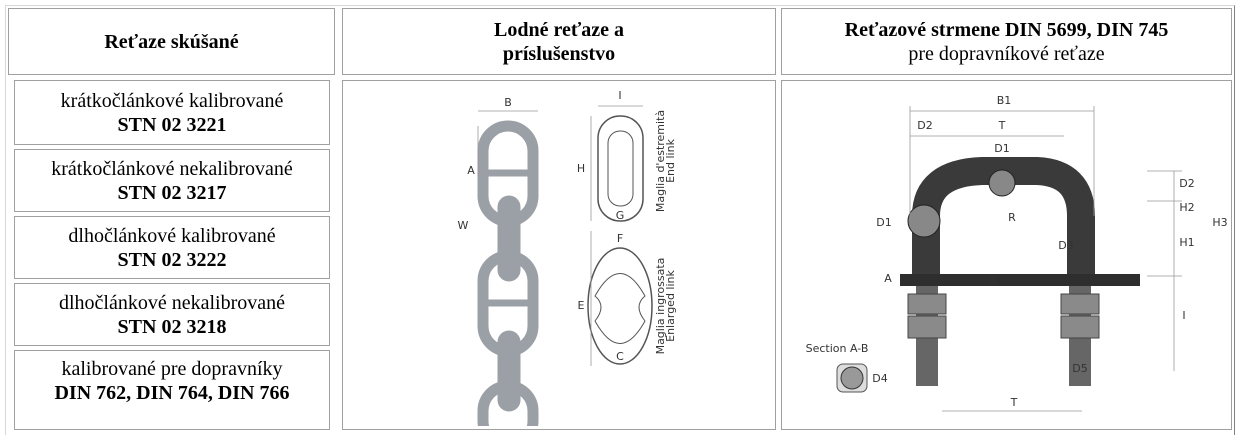 The height and width of the screenshot is (435, 1239). I want to click on figure-label: Enlarged link, so click(670, 306).